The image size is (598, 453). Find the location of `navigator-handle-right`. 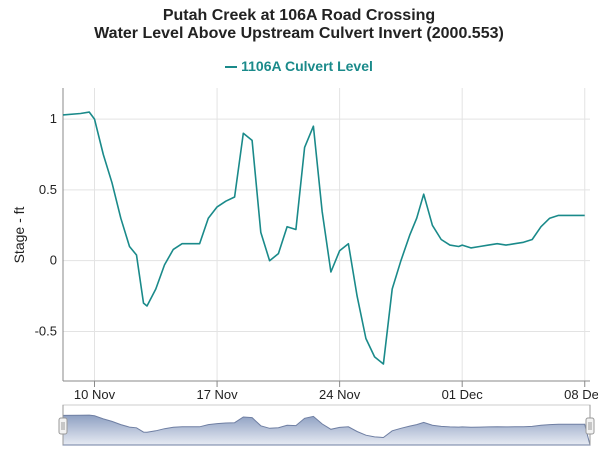

navigator-handle-right is located at coordinates (590, 426).